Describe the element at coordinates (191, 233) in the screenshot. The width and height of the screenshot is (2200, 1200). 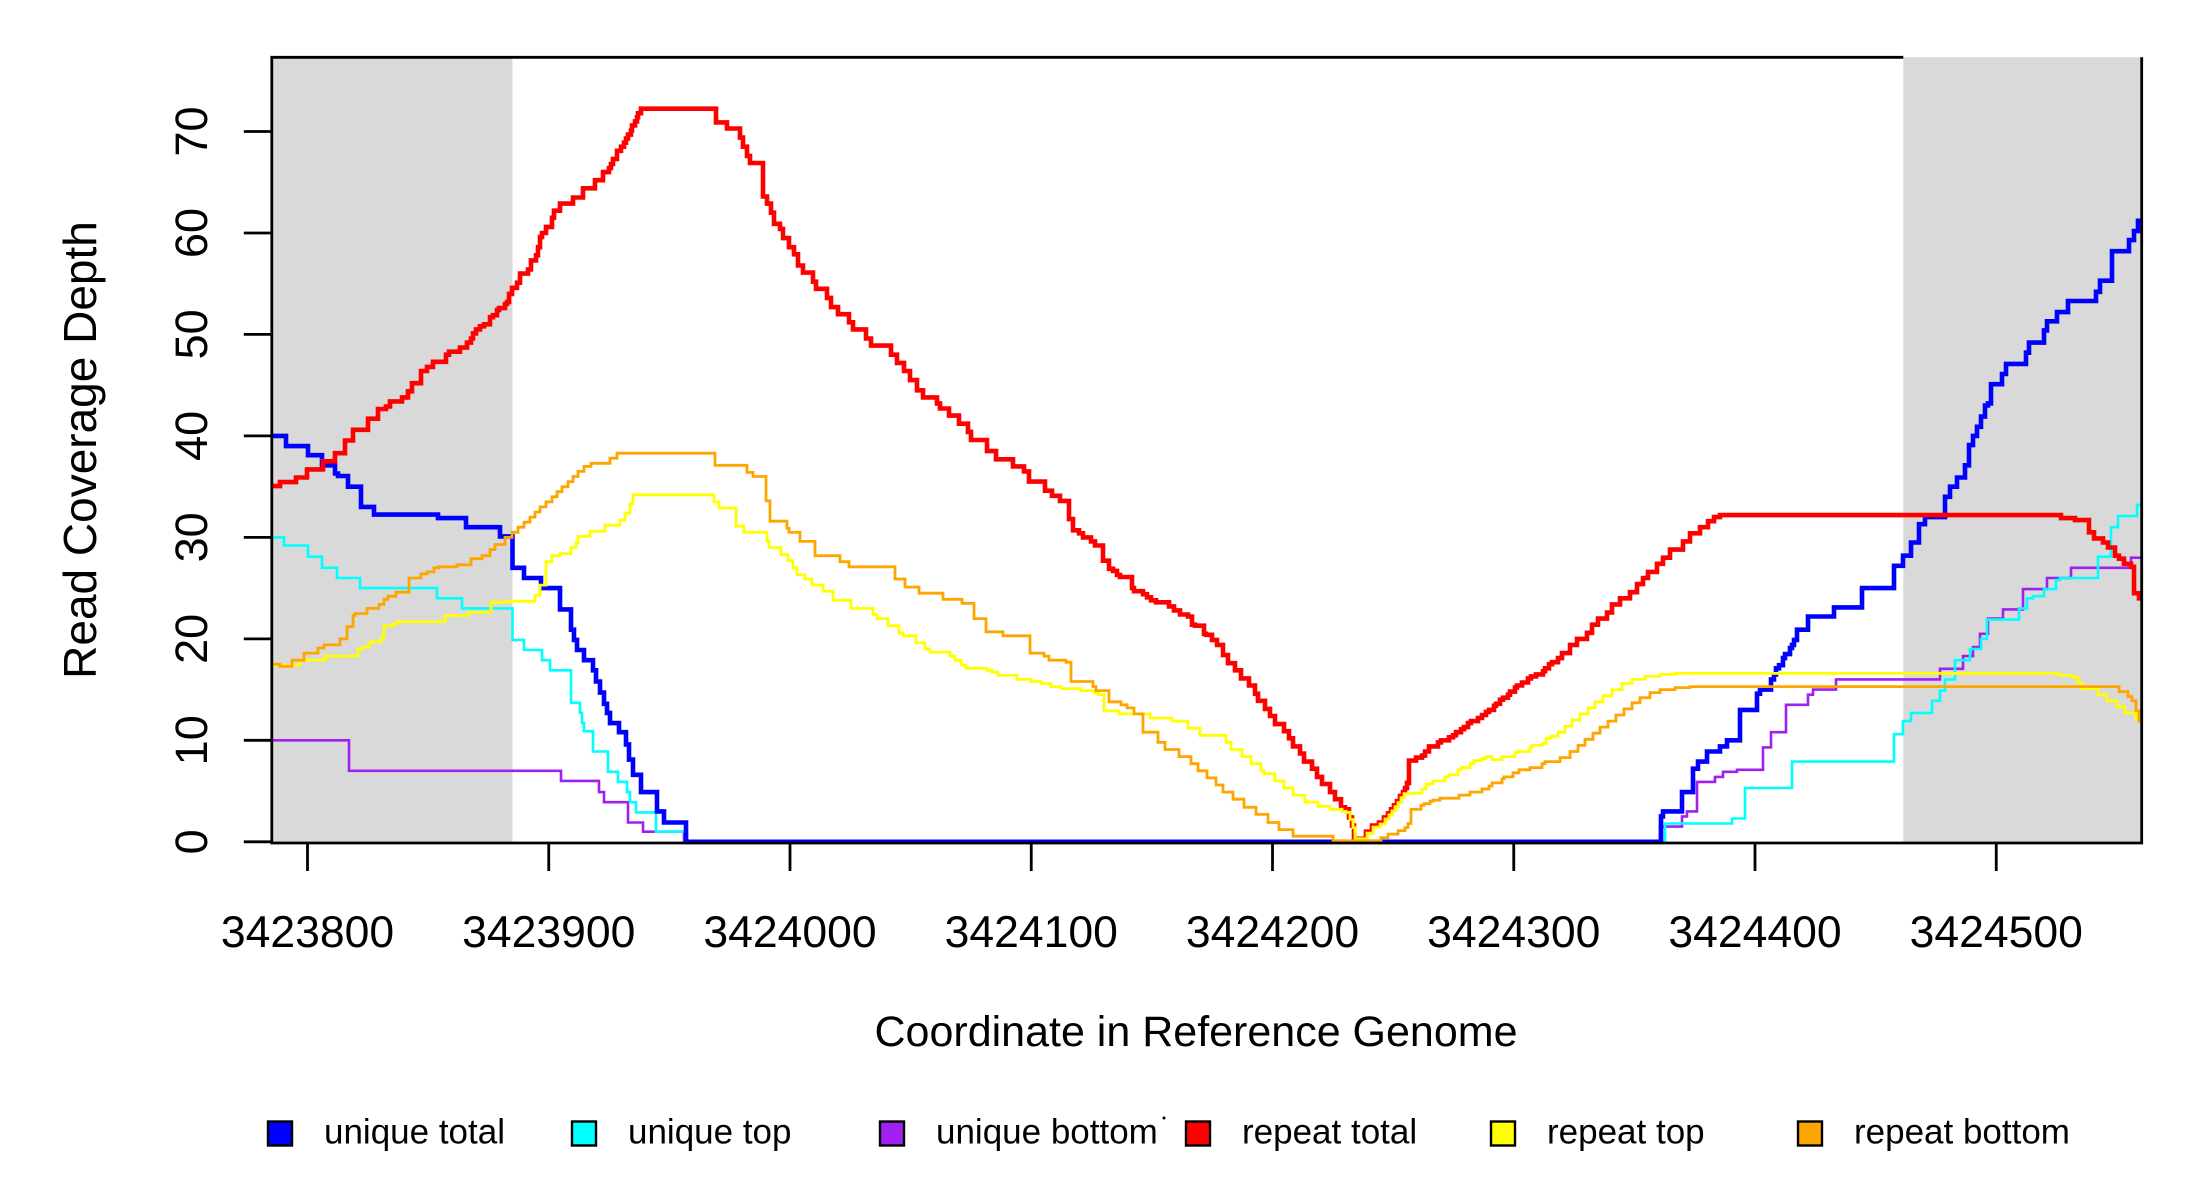
I see `svg-text: 60` at that location.